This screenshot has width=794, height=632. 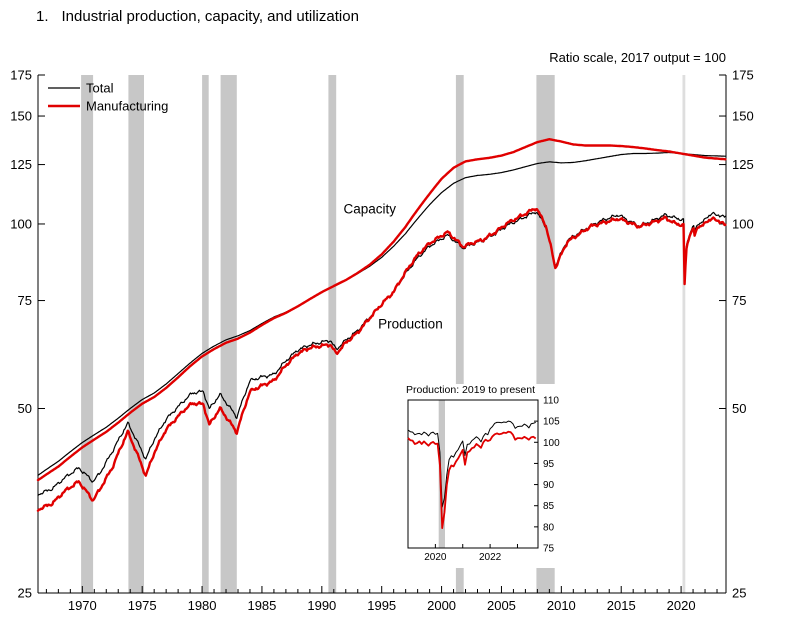 What do you see at coordinates (551, 422) in the screenshot?
I see `inset-y-tick-label: 105` at bounding box center [551, 422].